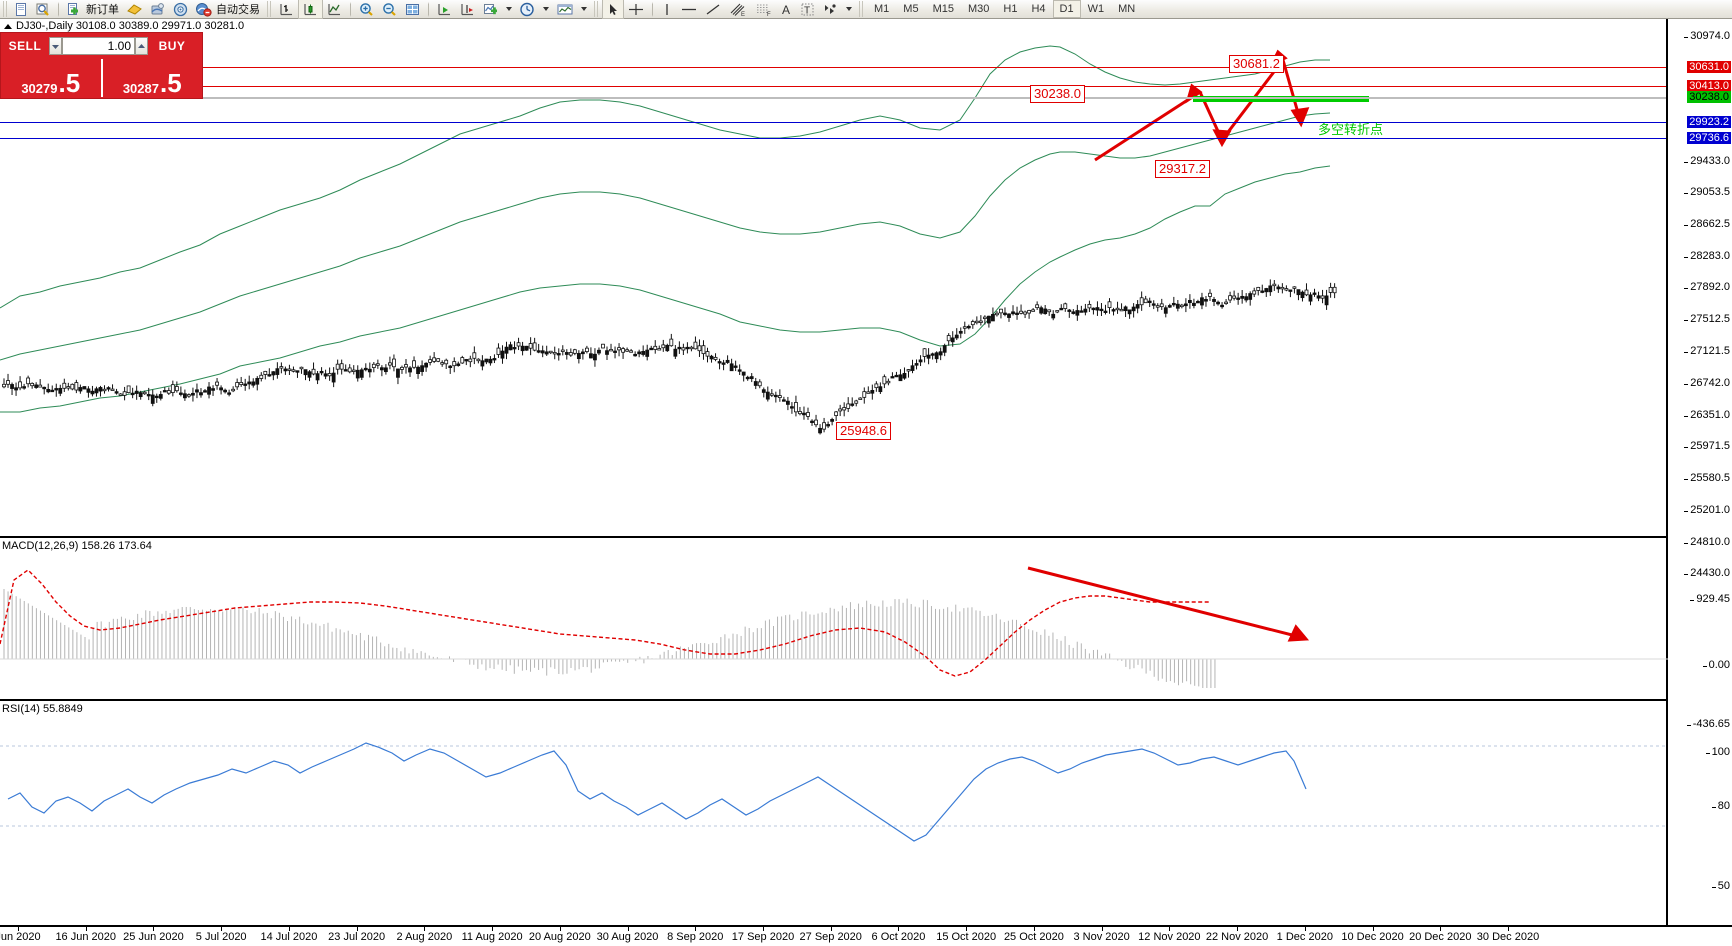 The width and height of the screenshot is (1732, 946). I want to click on timeframe-button-mn: MN, so click(1127, 9).